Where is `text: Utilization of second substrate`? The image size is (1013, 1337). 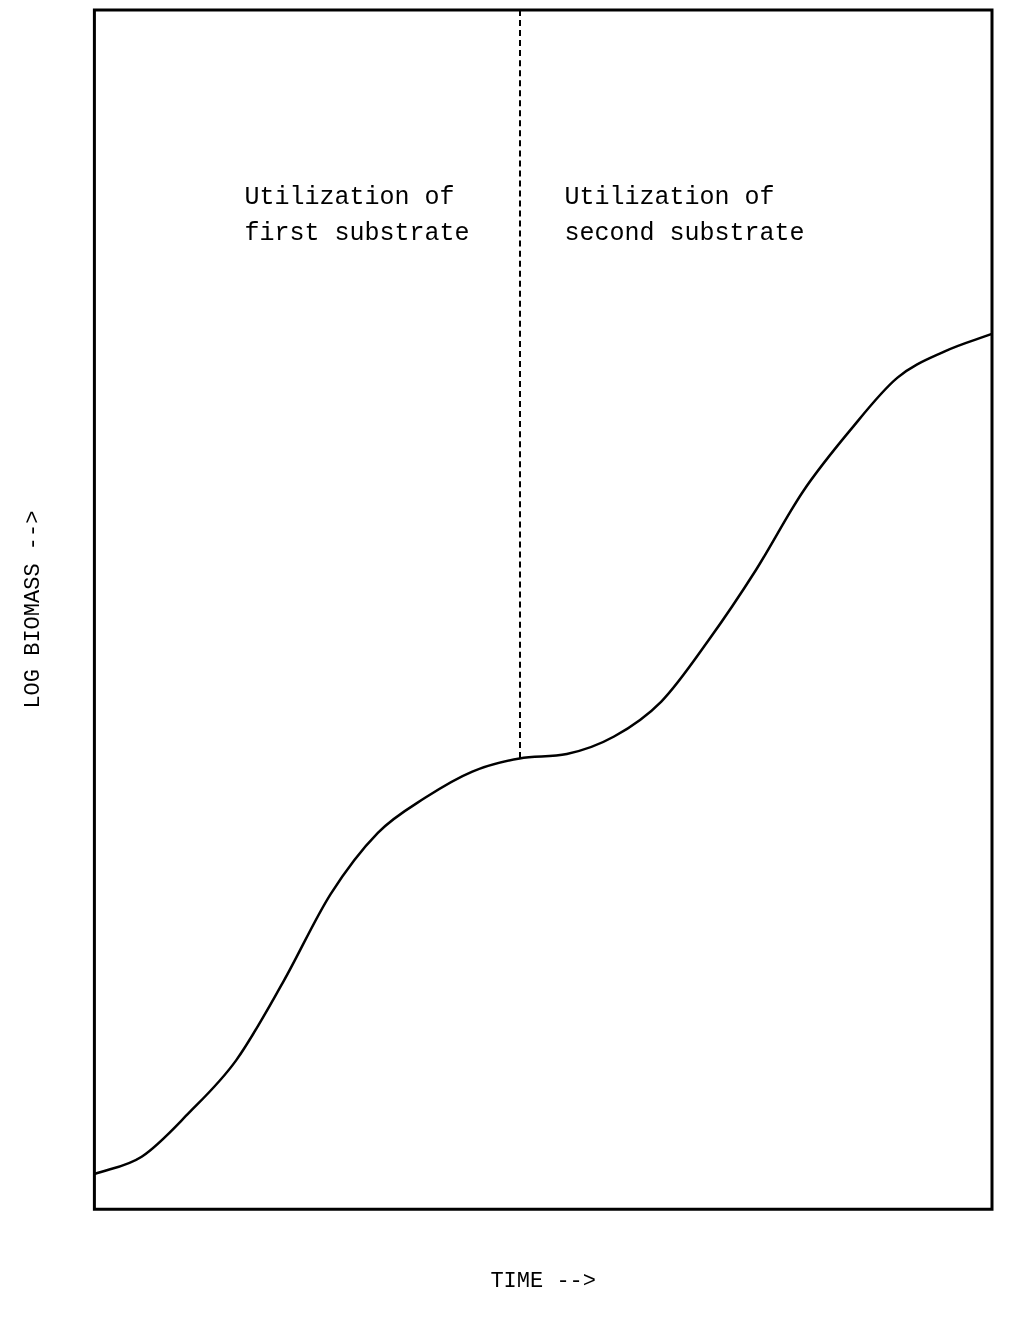 text: Utilization of second substrate is located at coordinates (684, 216).